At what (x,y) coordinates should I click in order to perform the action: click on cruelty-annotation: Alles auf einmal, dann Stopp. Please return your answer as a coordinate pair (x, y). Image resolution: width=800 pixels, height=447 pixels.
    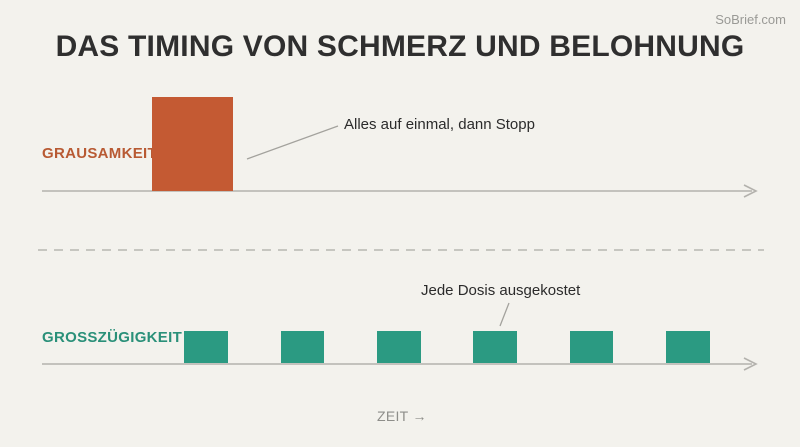
    Looking at the image, I should click on (439, 124).